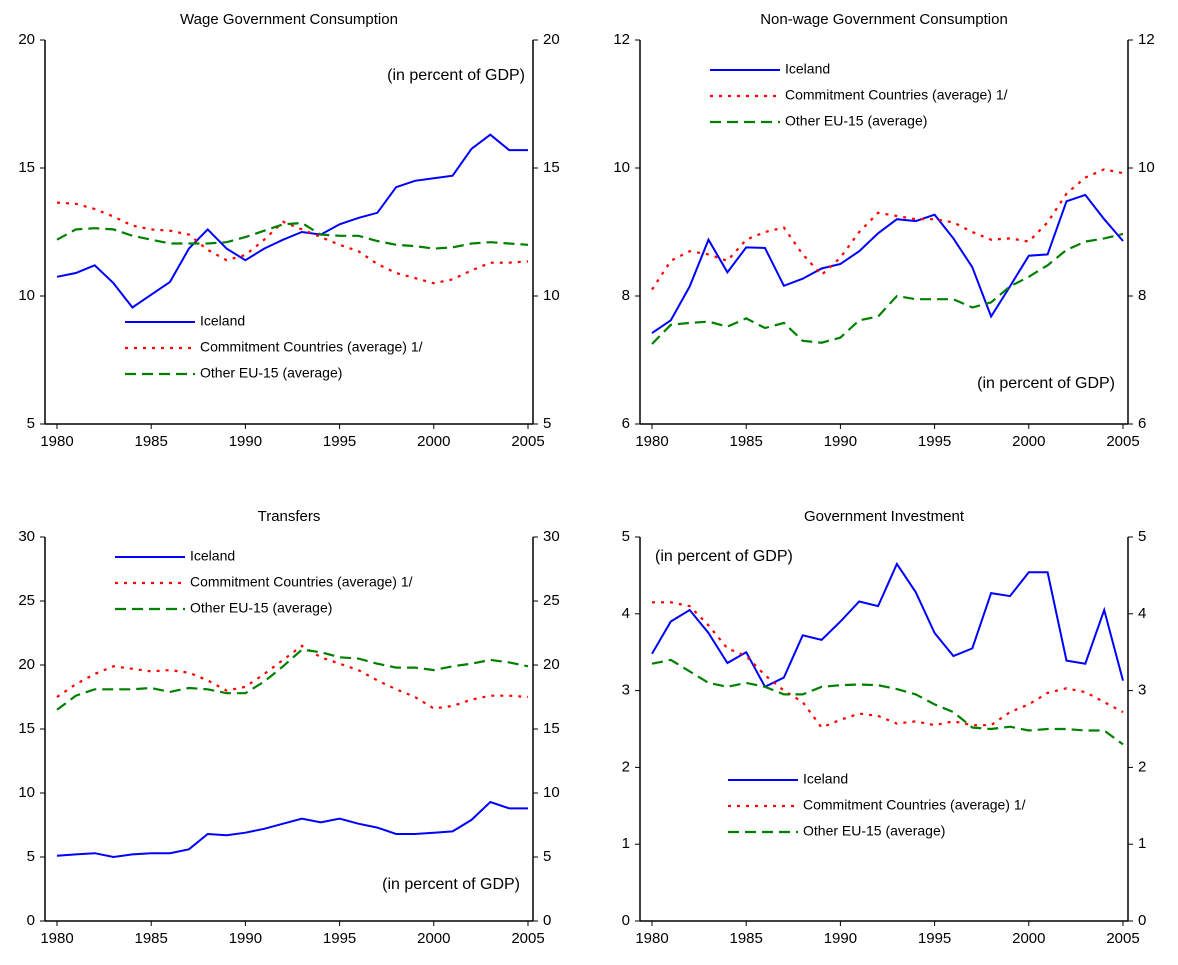 Image resolution: width=1178 pixels, height=965 pixels. I want to click on y-tick-label: 25, so click(26, 600).